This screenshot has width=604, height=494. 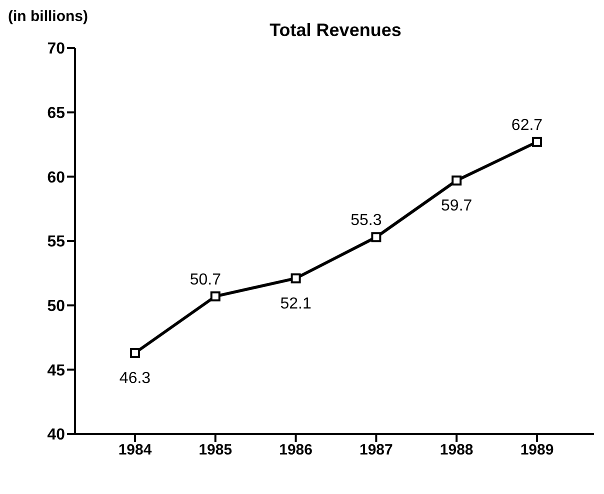 I want to click on y-tick-label: 55, so click(x=56, y=242).